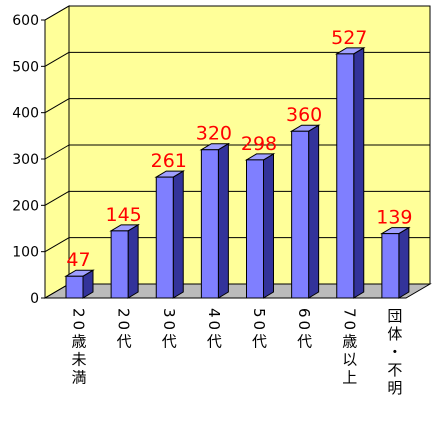 The width and height of the screenshot is (435, 427). I want to click on y-tick-label: 200, so click(25, 206).